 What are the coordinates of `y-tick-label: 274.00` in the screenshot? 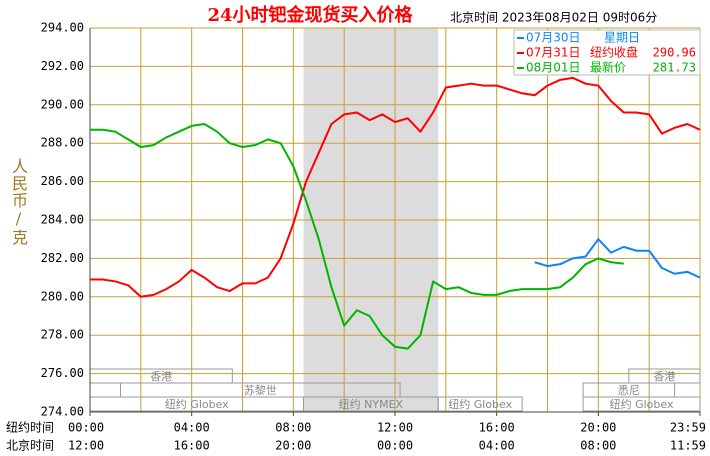 It's located at (62, 412).